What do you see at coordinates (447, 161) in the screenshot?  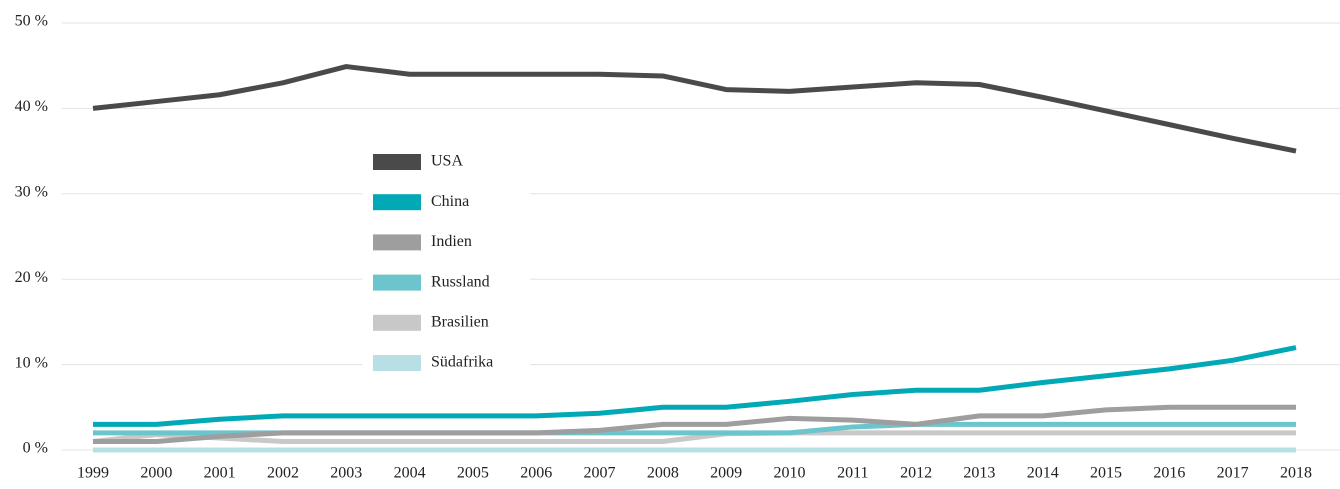 I see `legend-label: USA` at bounding box center [447, 161].